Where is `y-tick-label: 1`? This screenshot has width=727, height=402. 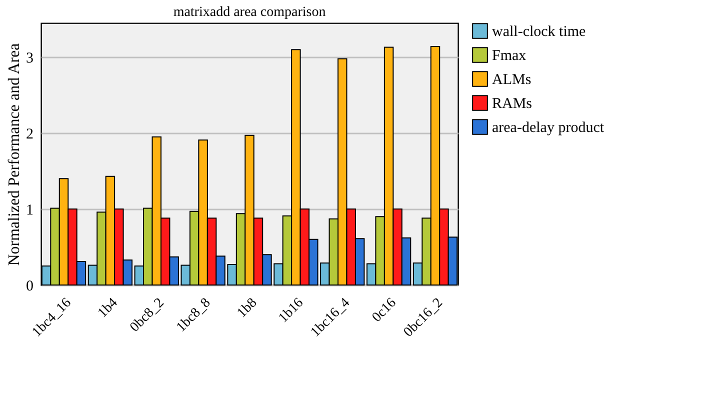
y-tick-label: 1 is located at coordinates (30, 210).